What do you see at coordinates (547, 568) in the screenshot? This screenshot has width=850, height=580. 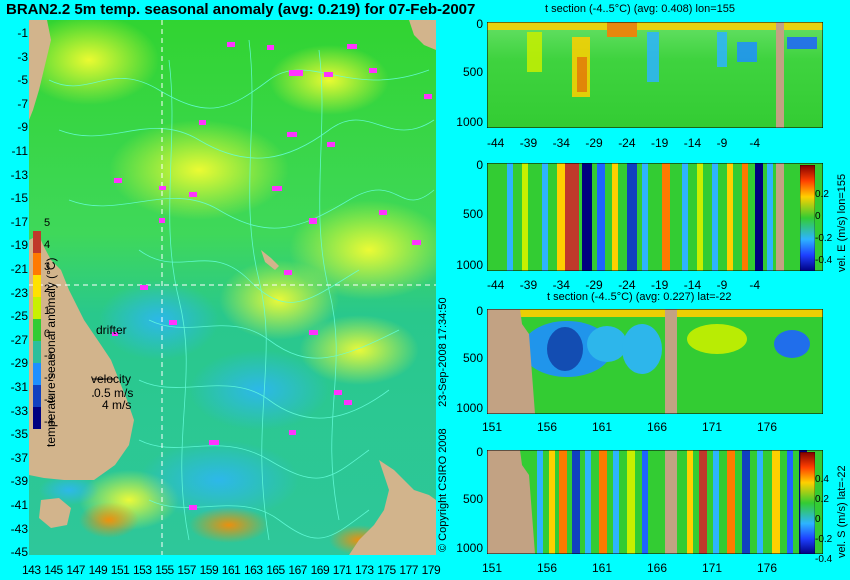 I see `panel4-x-tick: 156` at bounding box center [547, 568].